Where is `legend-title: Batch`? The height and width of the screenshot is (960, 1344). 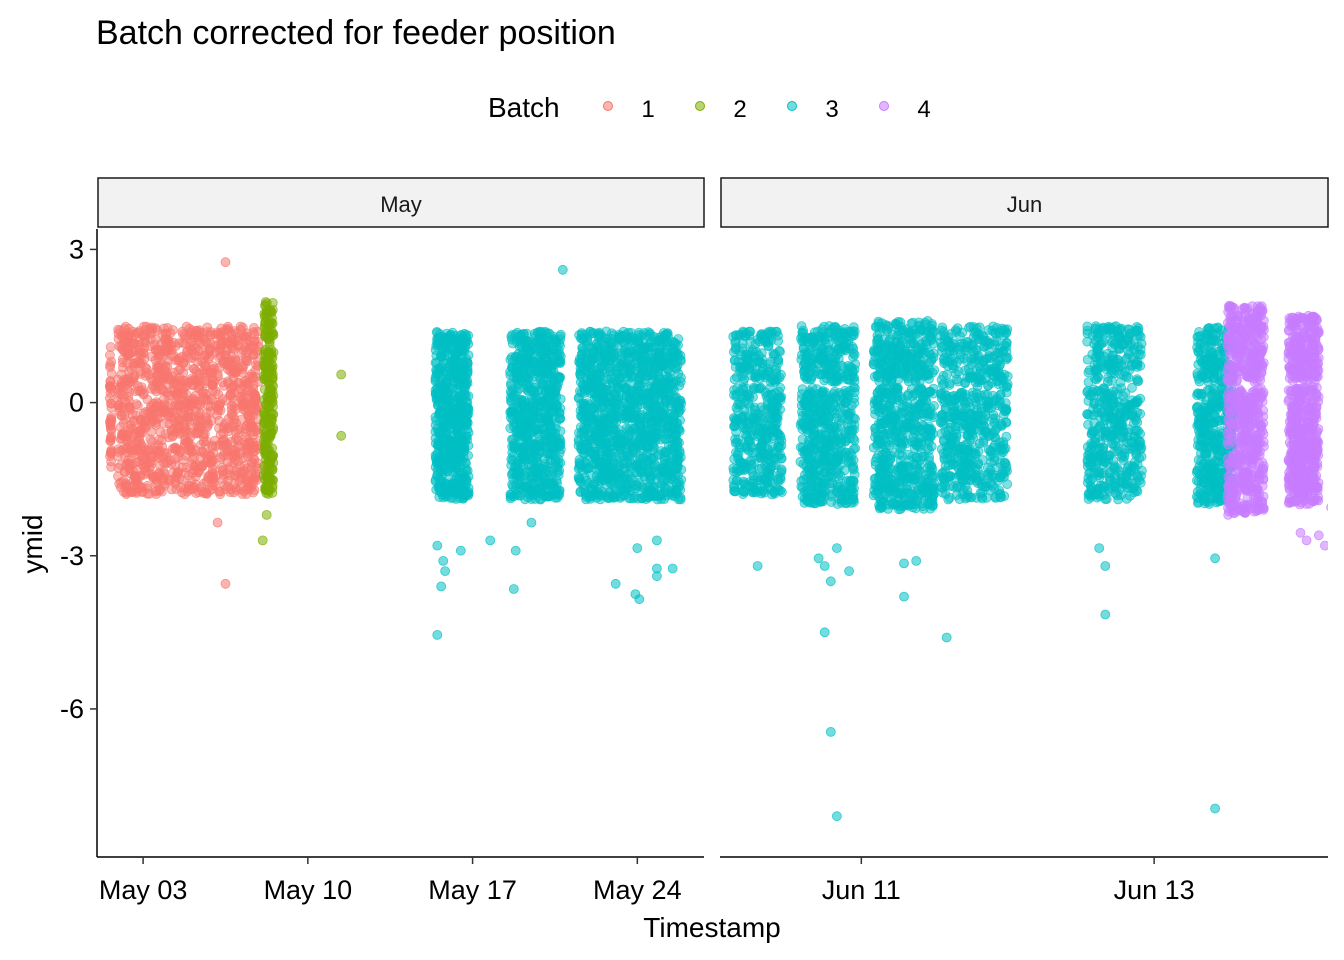 legend-title: Batch is located at coordinates (524, 107).